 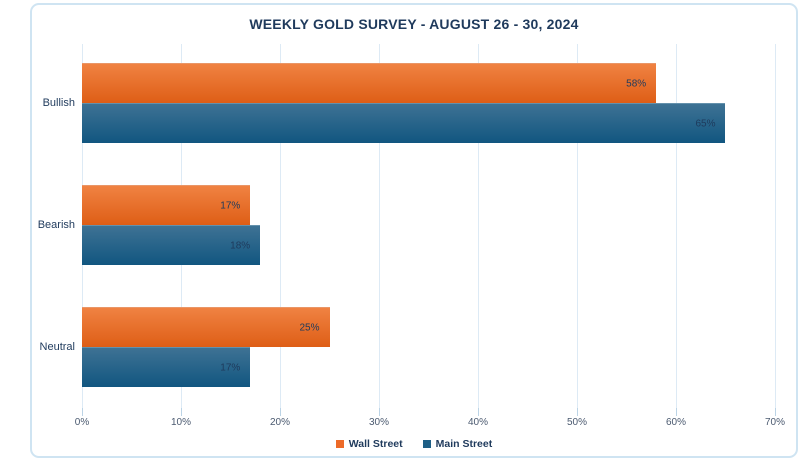 What do you see at coordinates (375, 444) in the screenshot?
I see `legend-label: Wall Street` at bounding box center [375, 444].